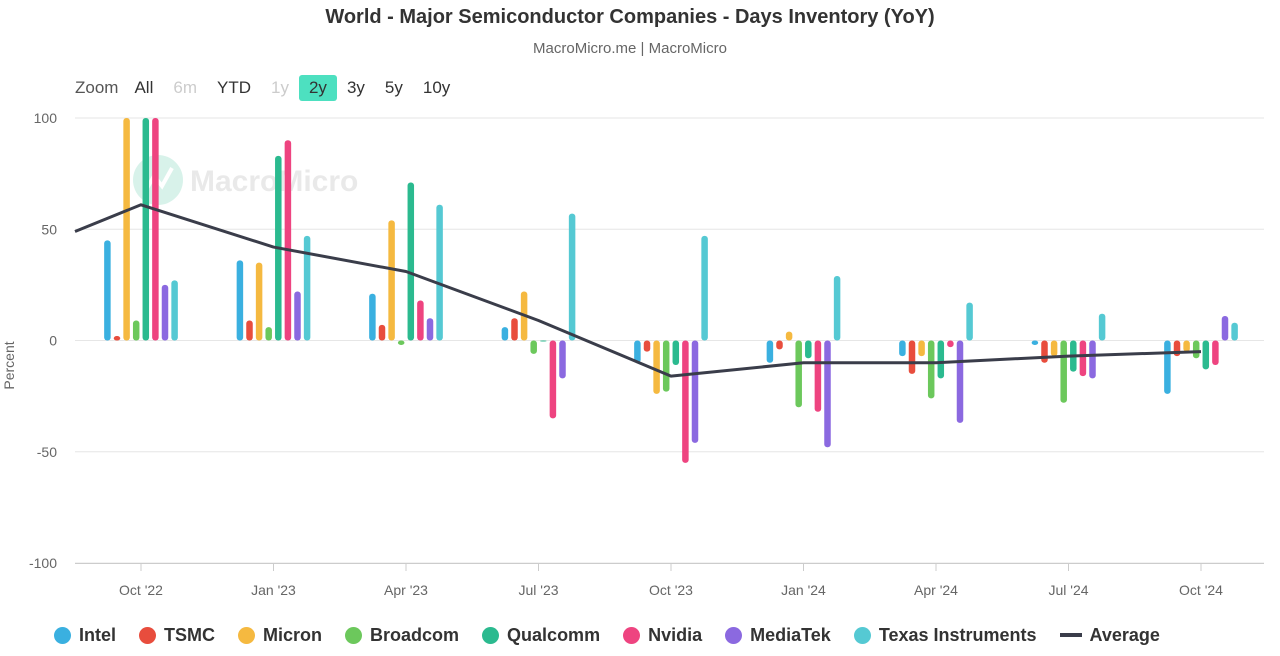  What do you see at coordinates (538, 590) in the screenshot?
I see `x-tick-label: Jul '23` at bounding box center [538, 590].